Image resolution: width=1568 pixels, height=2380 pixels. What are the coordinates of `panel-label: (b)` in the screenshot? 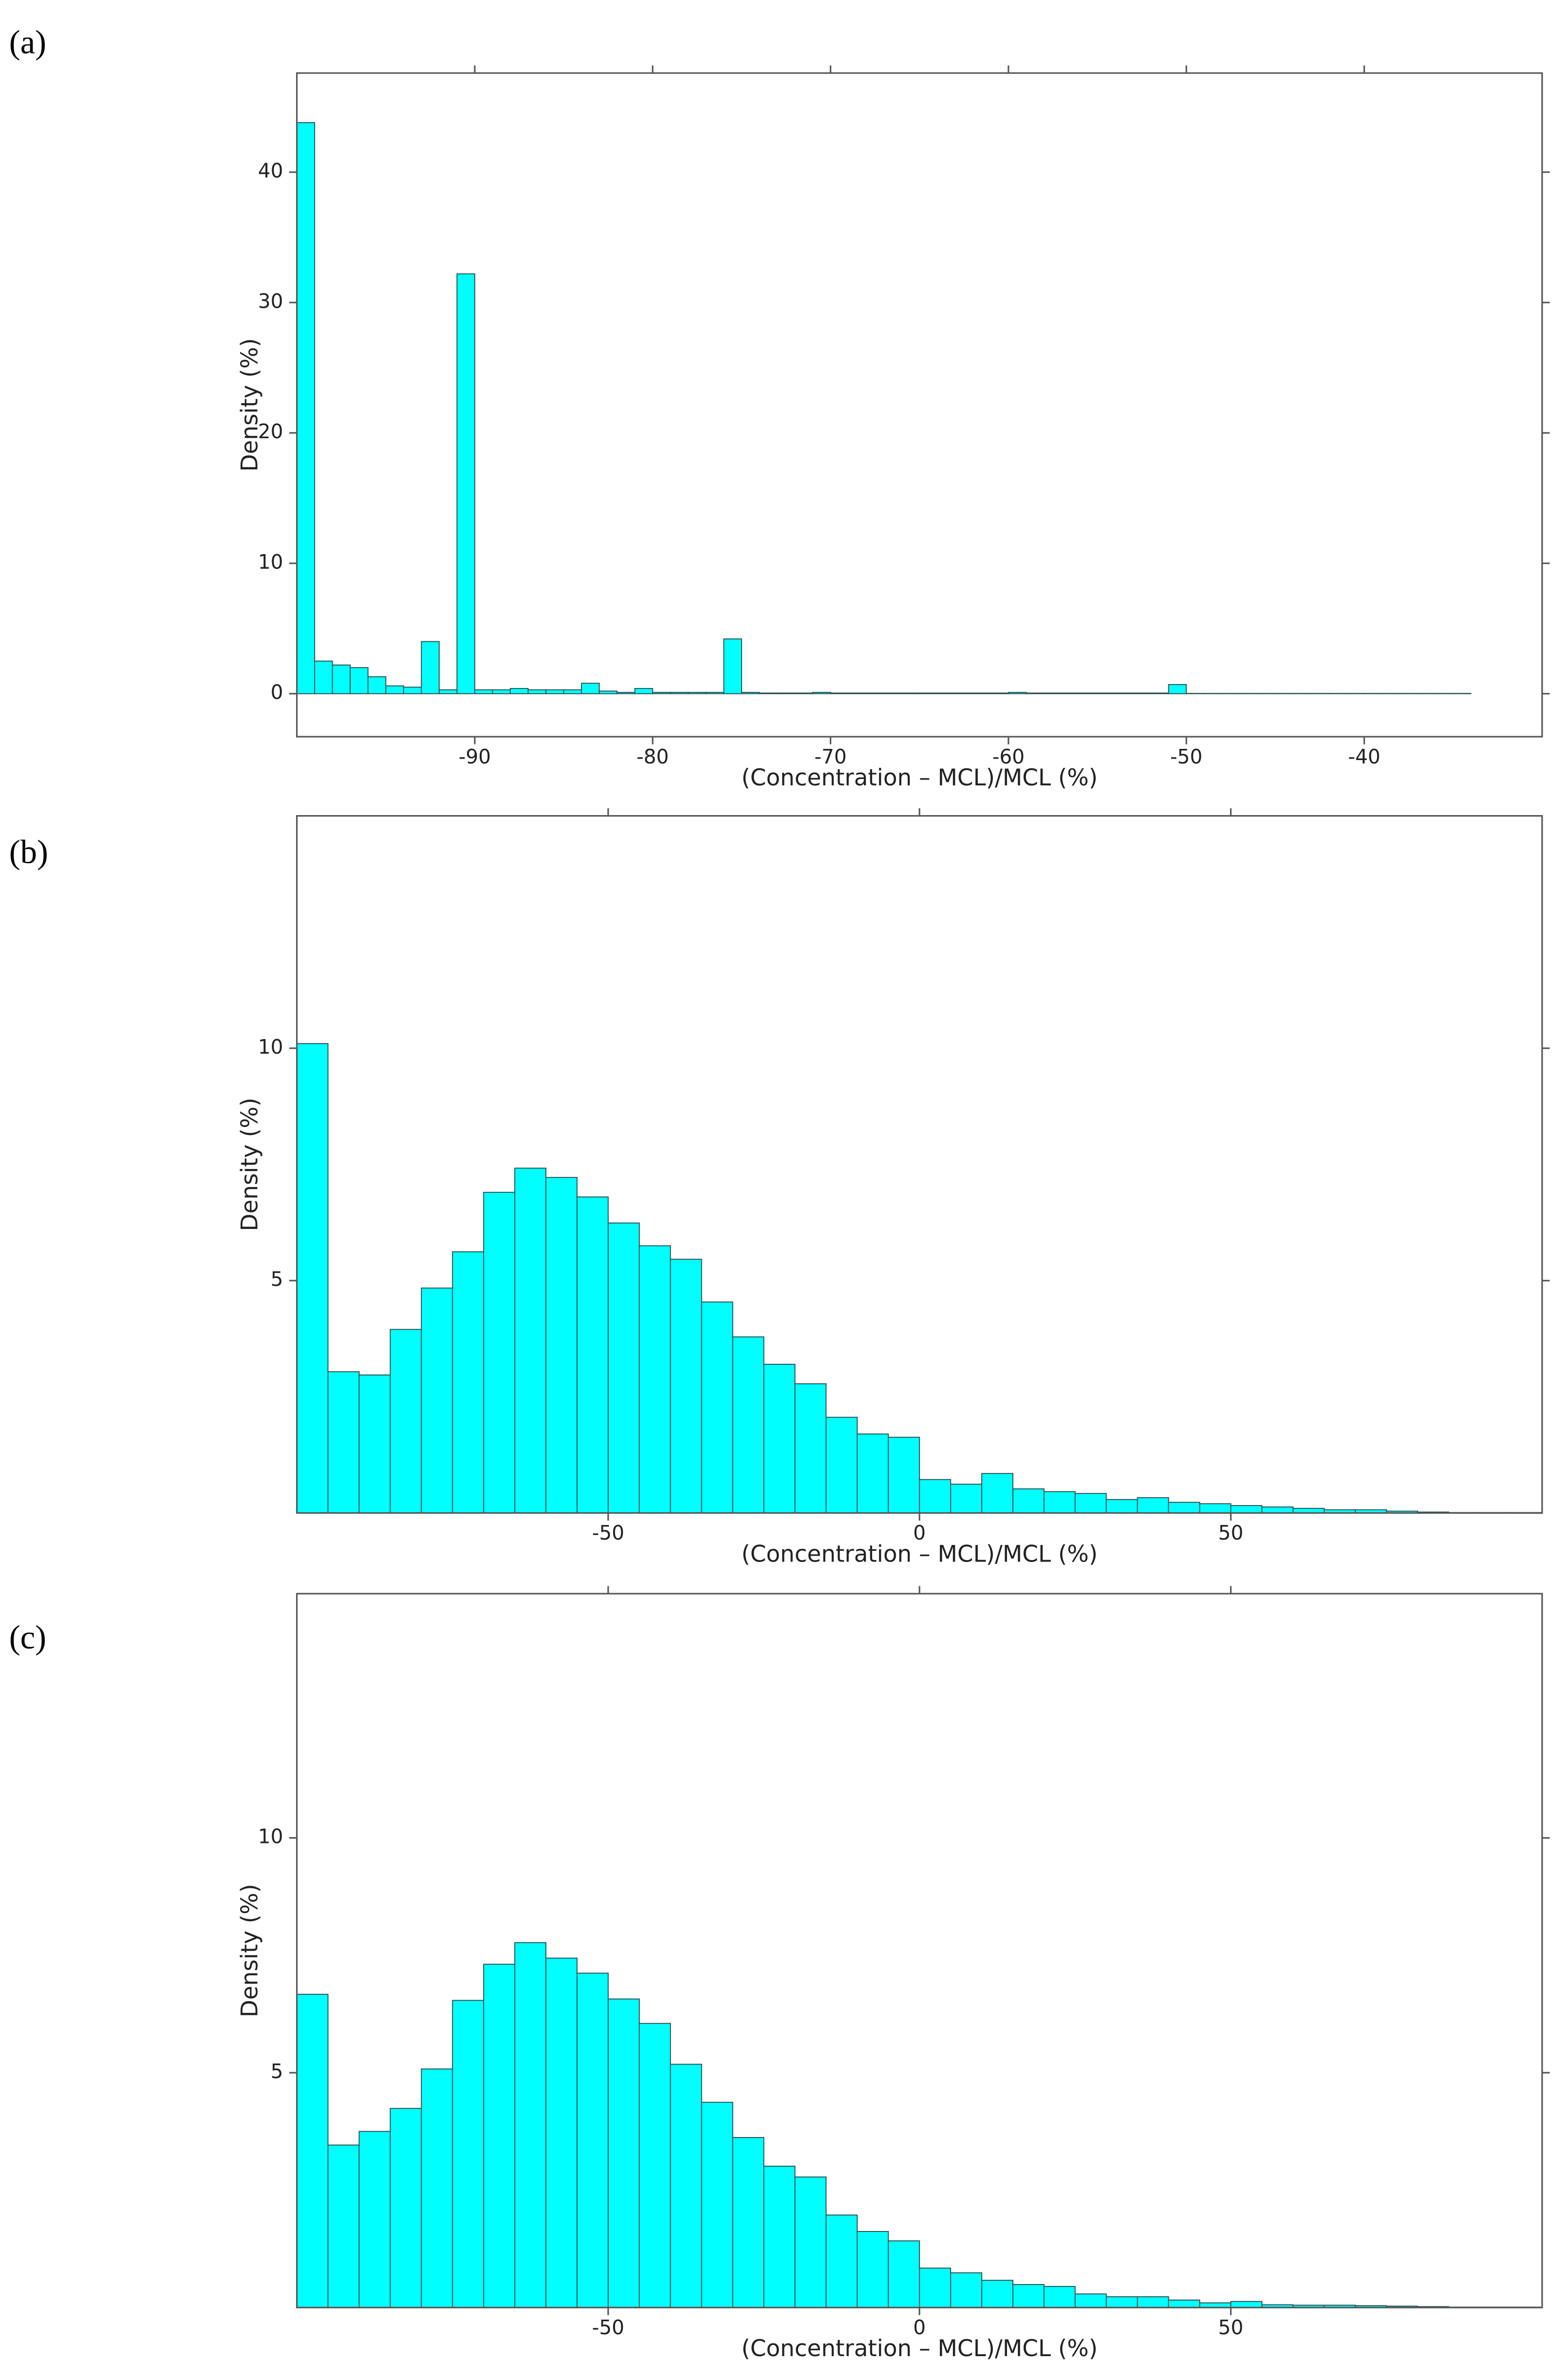 It's located at (28, 852).